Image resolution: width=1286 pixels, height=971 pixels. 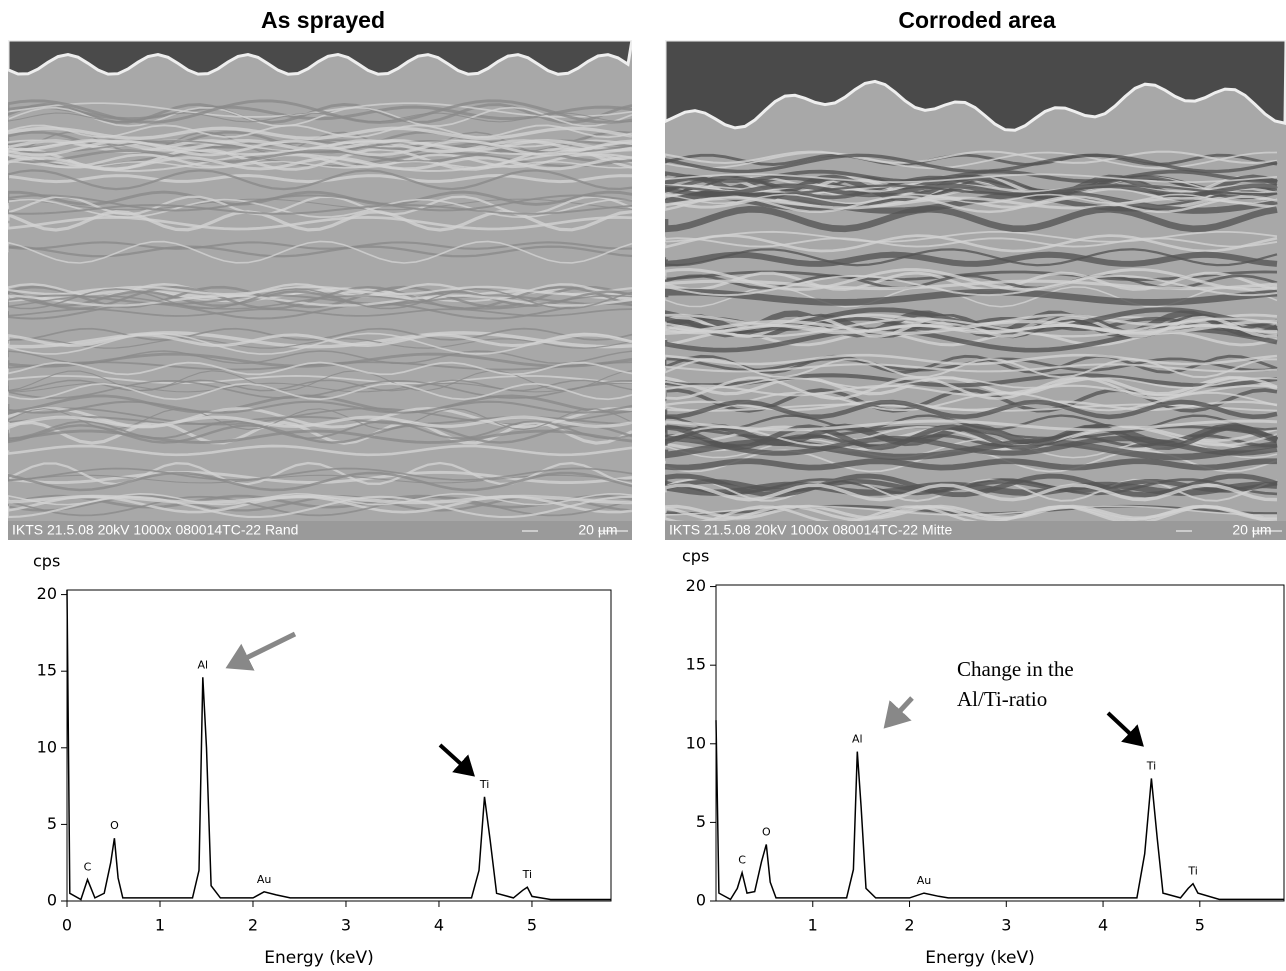 I want to click on substrate-dark, so click(x=975, y=86).